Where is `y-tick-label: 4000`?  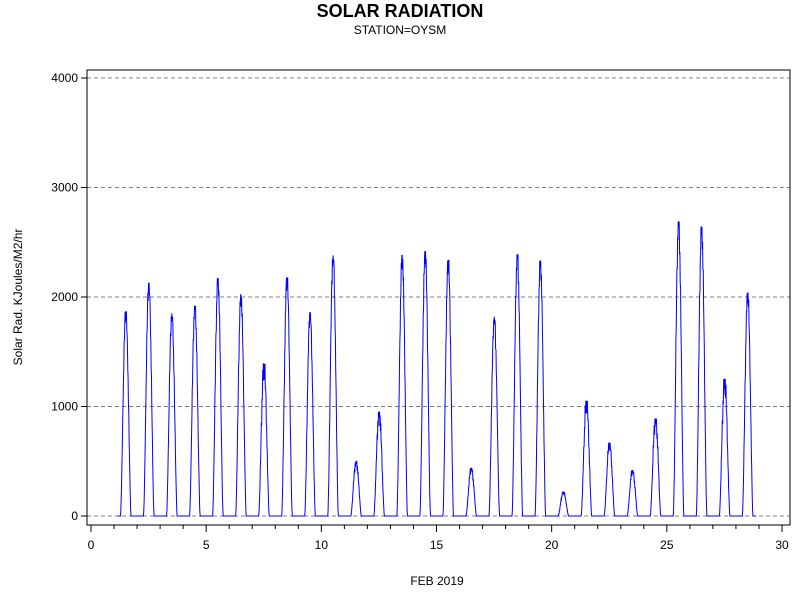 y-tick-label: 4000 is located at coordinates (64, 78).